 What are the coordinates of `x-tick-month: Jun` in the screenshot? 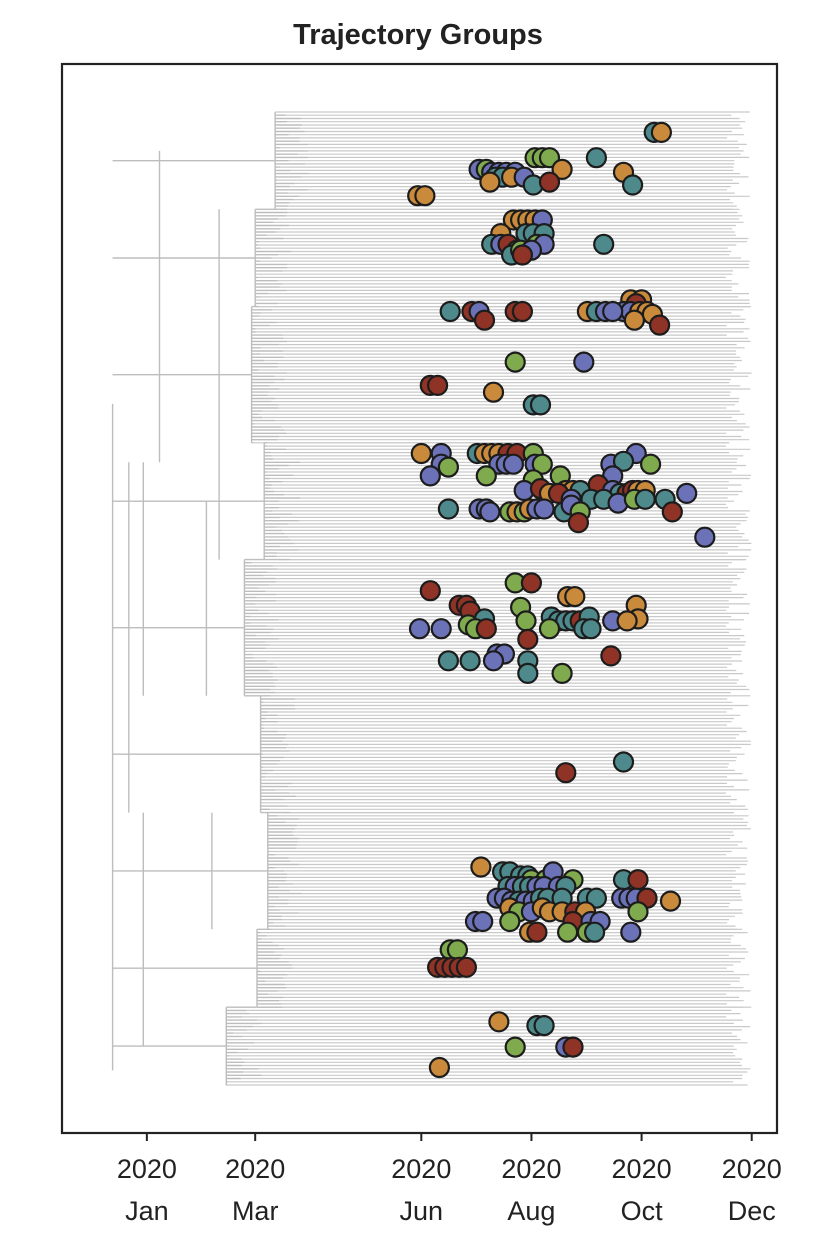 It's located at (422, 1211).